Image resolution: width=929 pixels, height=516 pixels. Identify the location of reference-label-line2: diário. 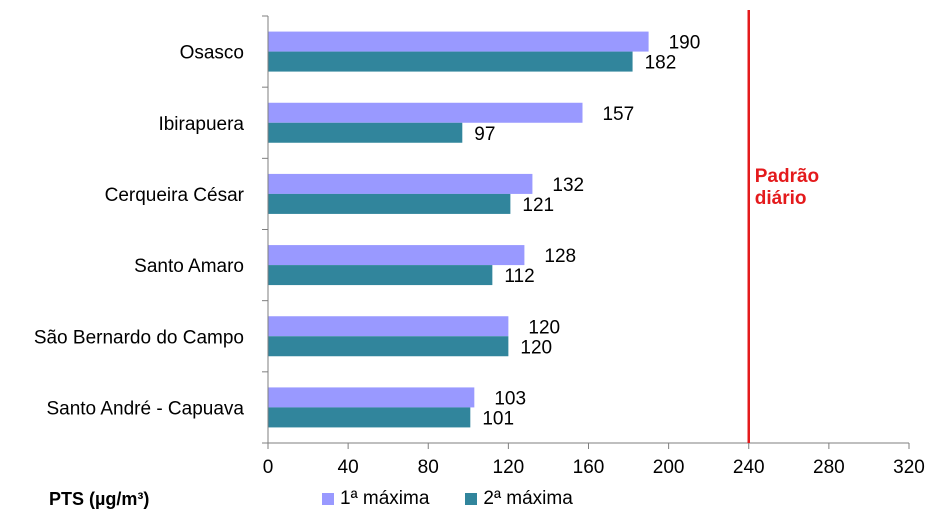
(781, 198).